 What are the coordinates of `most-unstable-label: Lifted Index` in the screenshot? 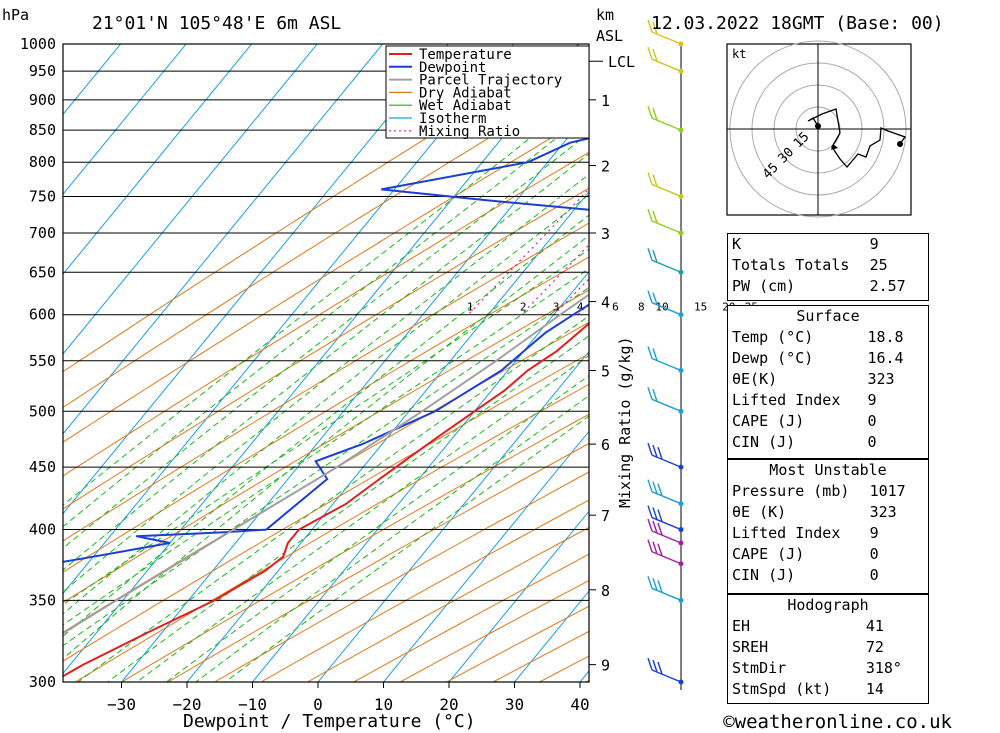 It's located at (786, 533).